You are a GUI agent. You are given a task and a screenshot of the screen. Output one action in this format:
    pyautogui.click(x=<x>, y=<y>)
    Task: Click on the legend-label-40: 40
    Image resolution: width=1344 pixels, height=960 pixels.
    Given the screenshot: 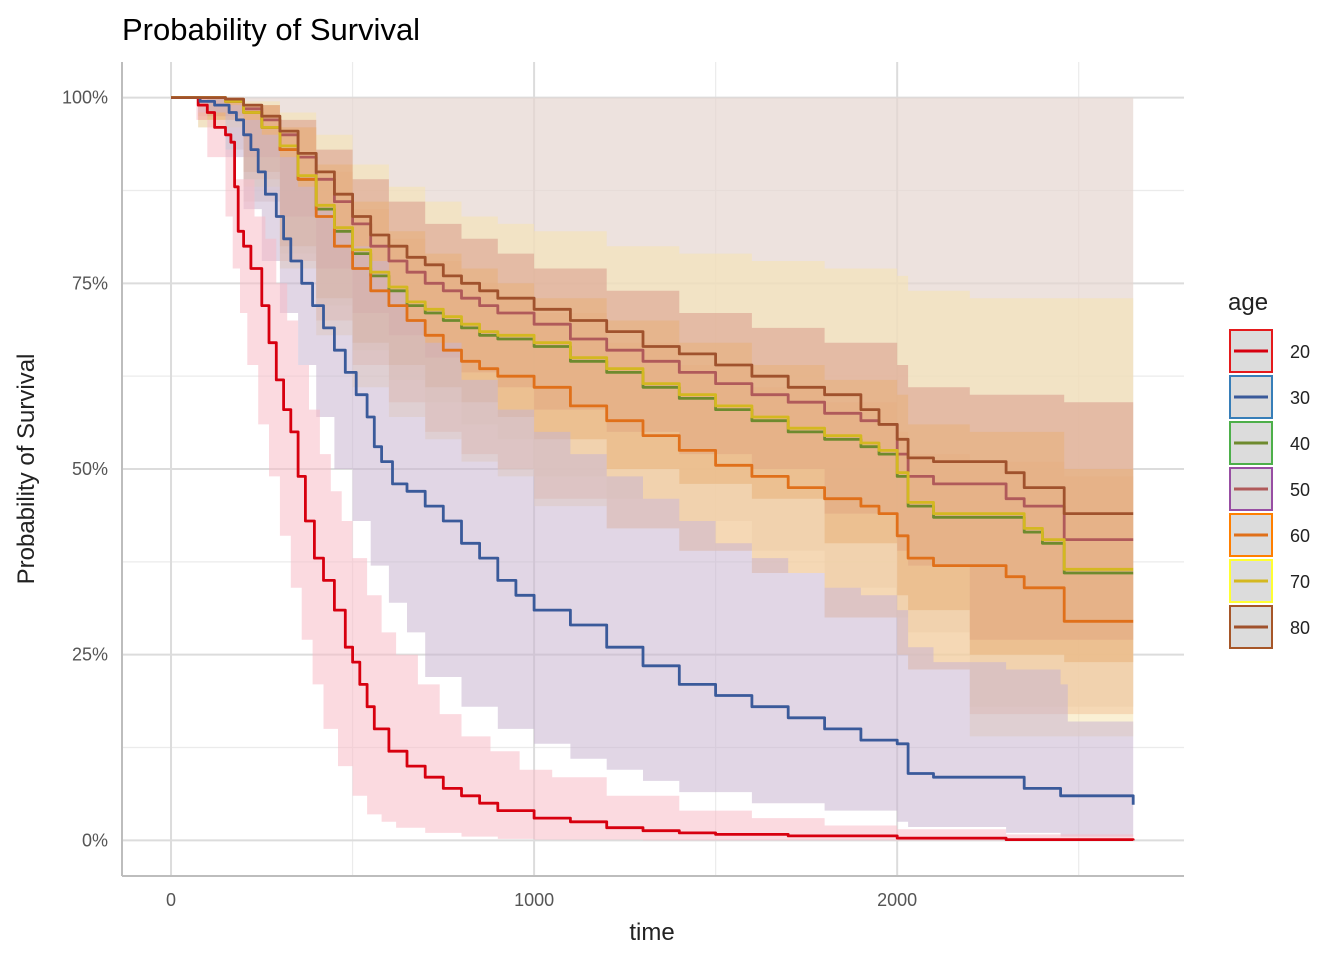 What is the action you would take?
    pyautogui.click(x=1300, y=444)
    